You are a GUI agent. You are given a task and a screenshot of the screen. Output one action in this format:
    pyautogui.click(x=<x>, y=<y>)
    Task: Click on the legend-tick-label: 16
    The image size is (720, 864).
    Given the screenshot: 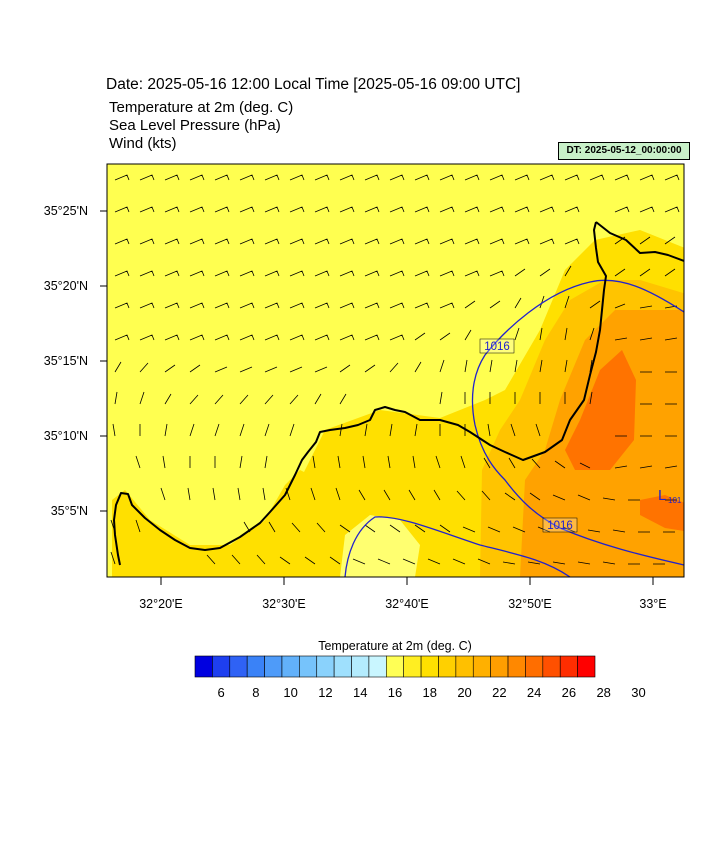 What is the action you would take?
    pyautogui.click(x=395, y=692)
    